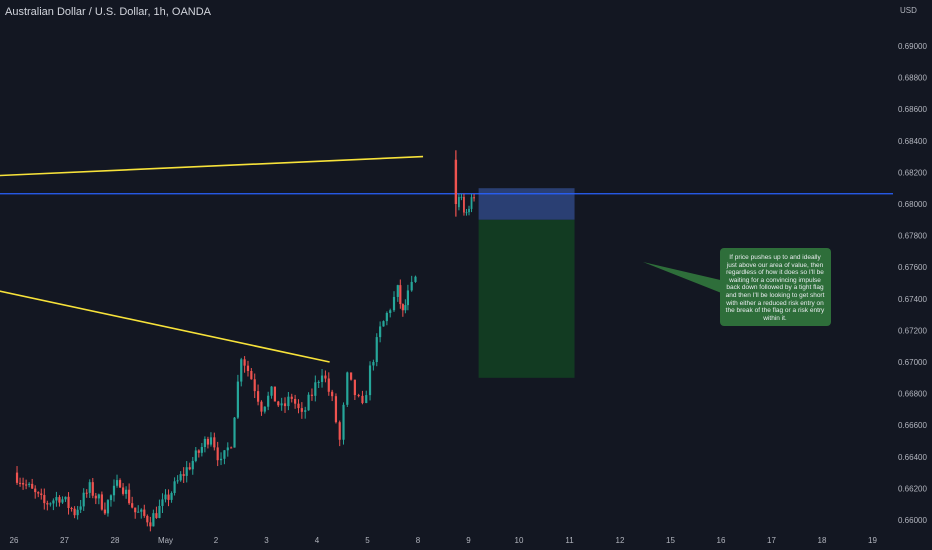 This screenshot has height=550, width=932. I want to click on time-tick-label: 27, so click(64, 540).